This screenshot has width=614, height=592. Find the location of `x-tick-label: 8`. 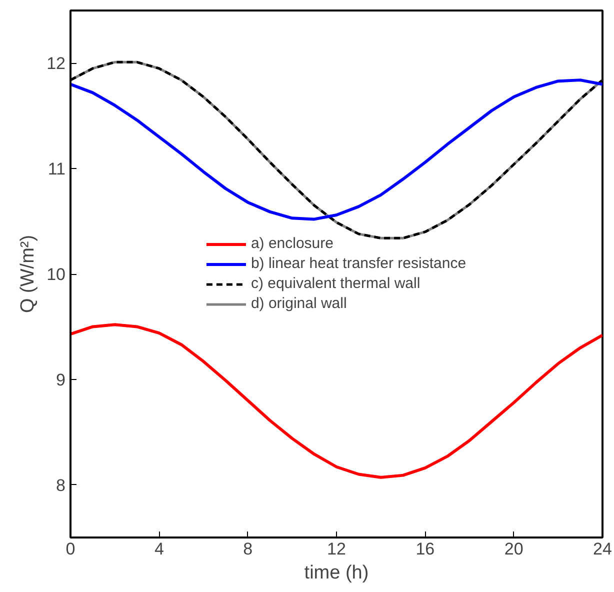

x-tick-label: 8 is located at coordinates (248, 549).